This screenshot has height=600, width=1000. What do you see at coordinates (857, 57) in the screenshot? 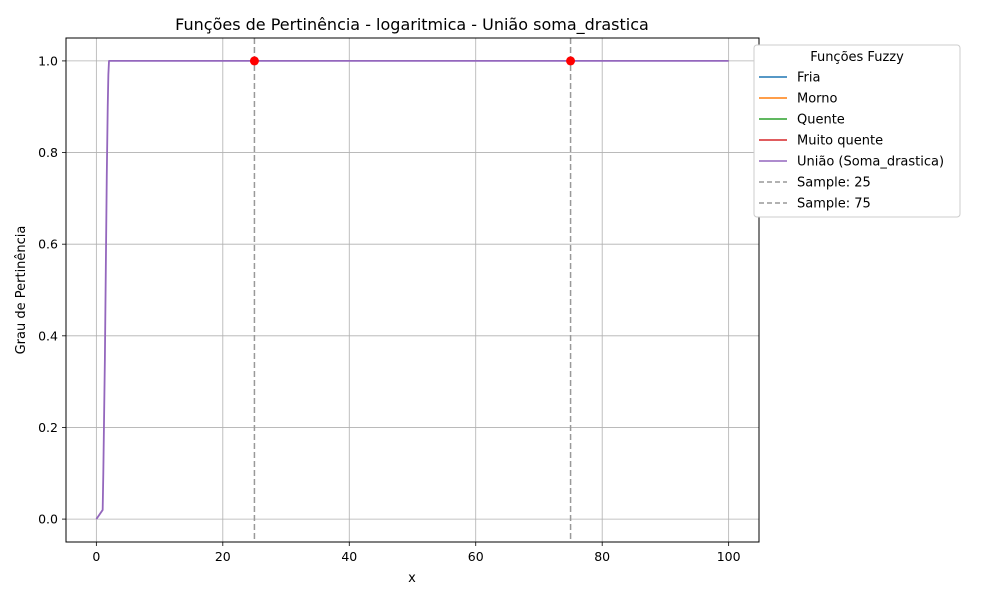
I see `legend-title: Funções Fuzzy` at bounding box center [857, 57].